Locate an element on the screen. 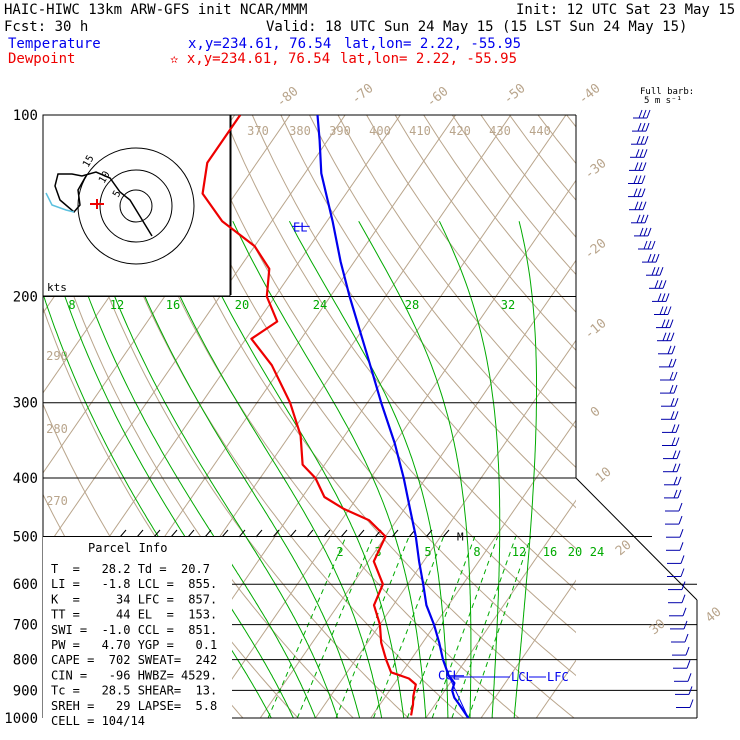  isotherm-line is located at coordinates (555, 688).